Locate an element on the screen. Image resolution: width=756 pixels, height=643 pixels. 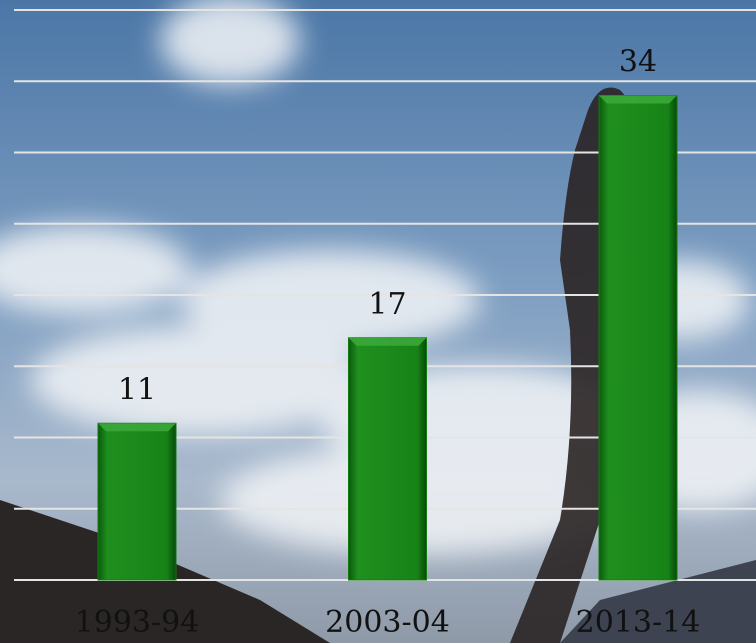
data-label: 11 is located at coordinates (137, 389).